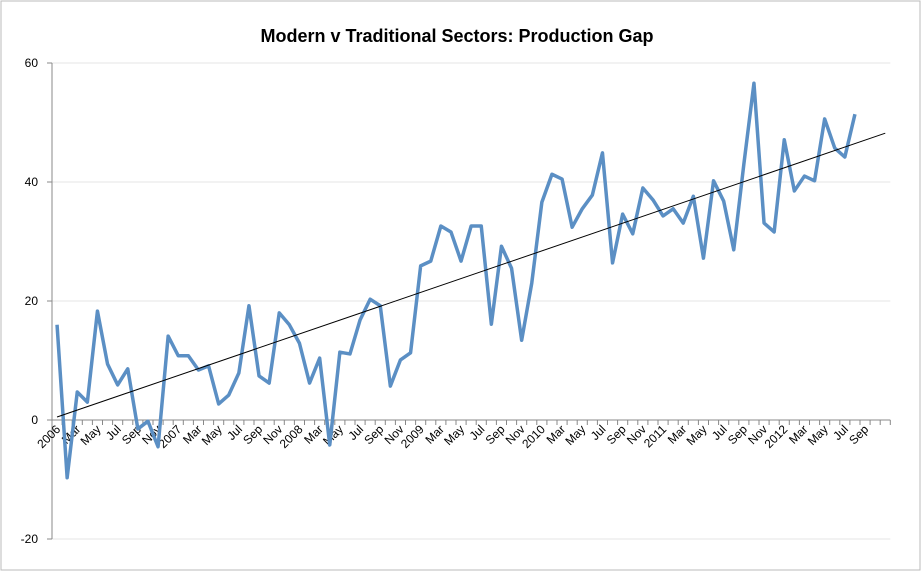  What do you see at coordinates (32, 63) in the screenshot?
I see `y-tick-label: 60` at bounding box center [32, 63].